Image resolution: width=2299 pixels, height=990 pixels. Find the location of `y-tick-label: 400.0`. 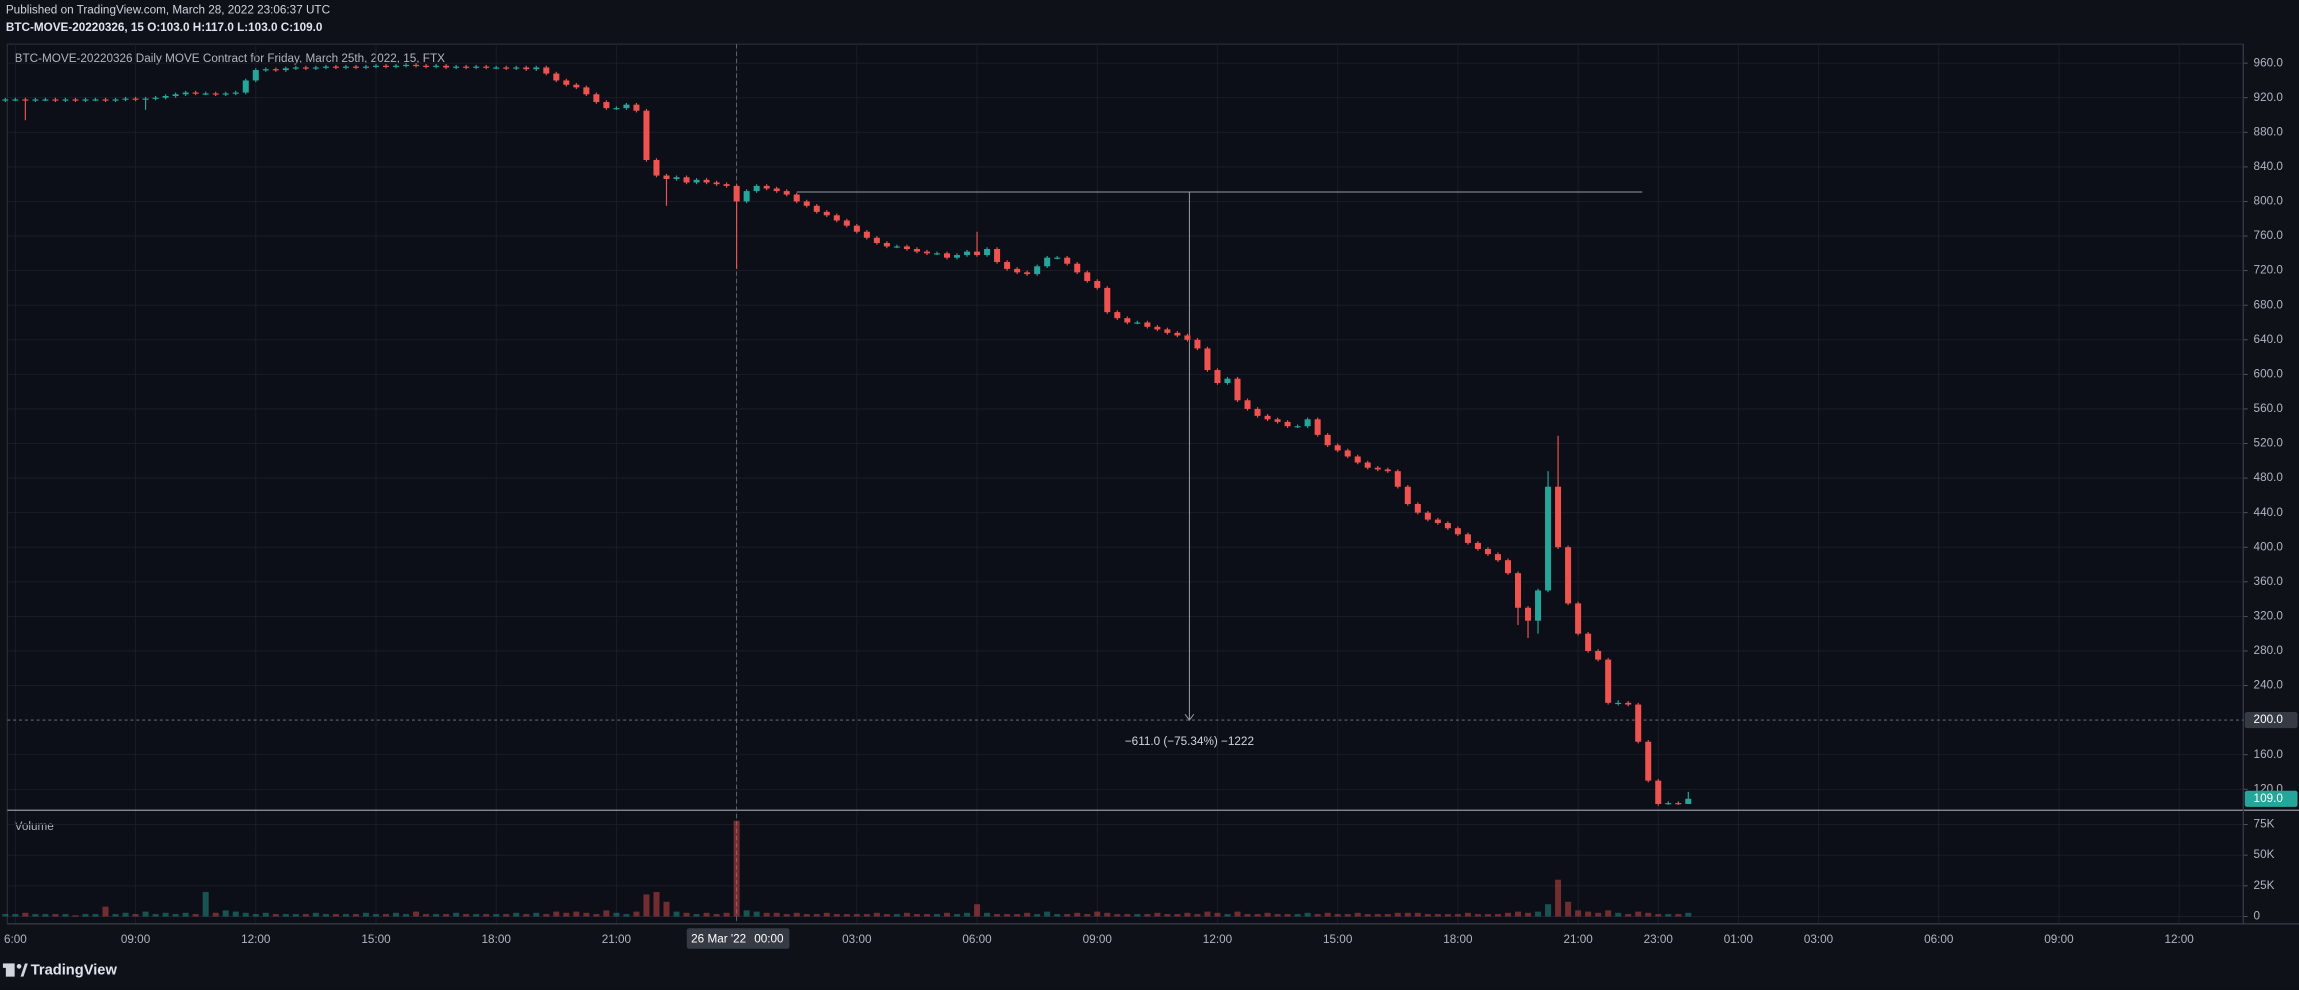

y-tick-label: 400.0 is located at coordinates (2269, 546).